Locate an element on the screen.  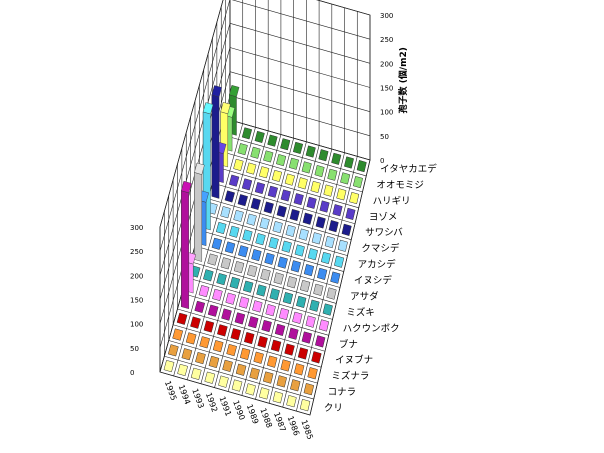
z-tick-label-left: 250 is located at coordinates (136, 252).